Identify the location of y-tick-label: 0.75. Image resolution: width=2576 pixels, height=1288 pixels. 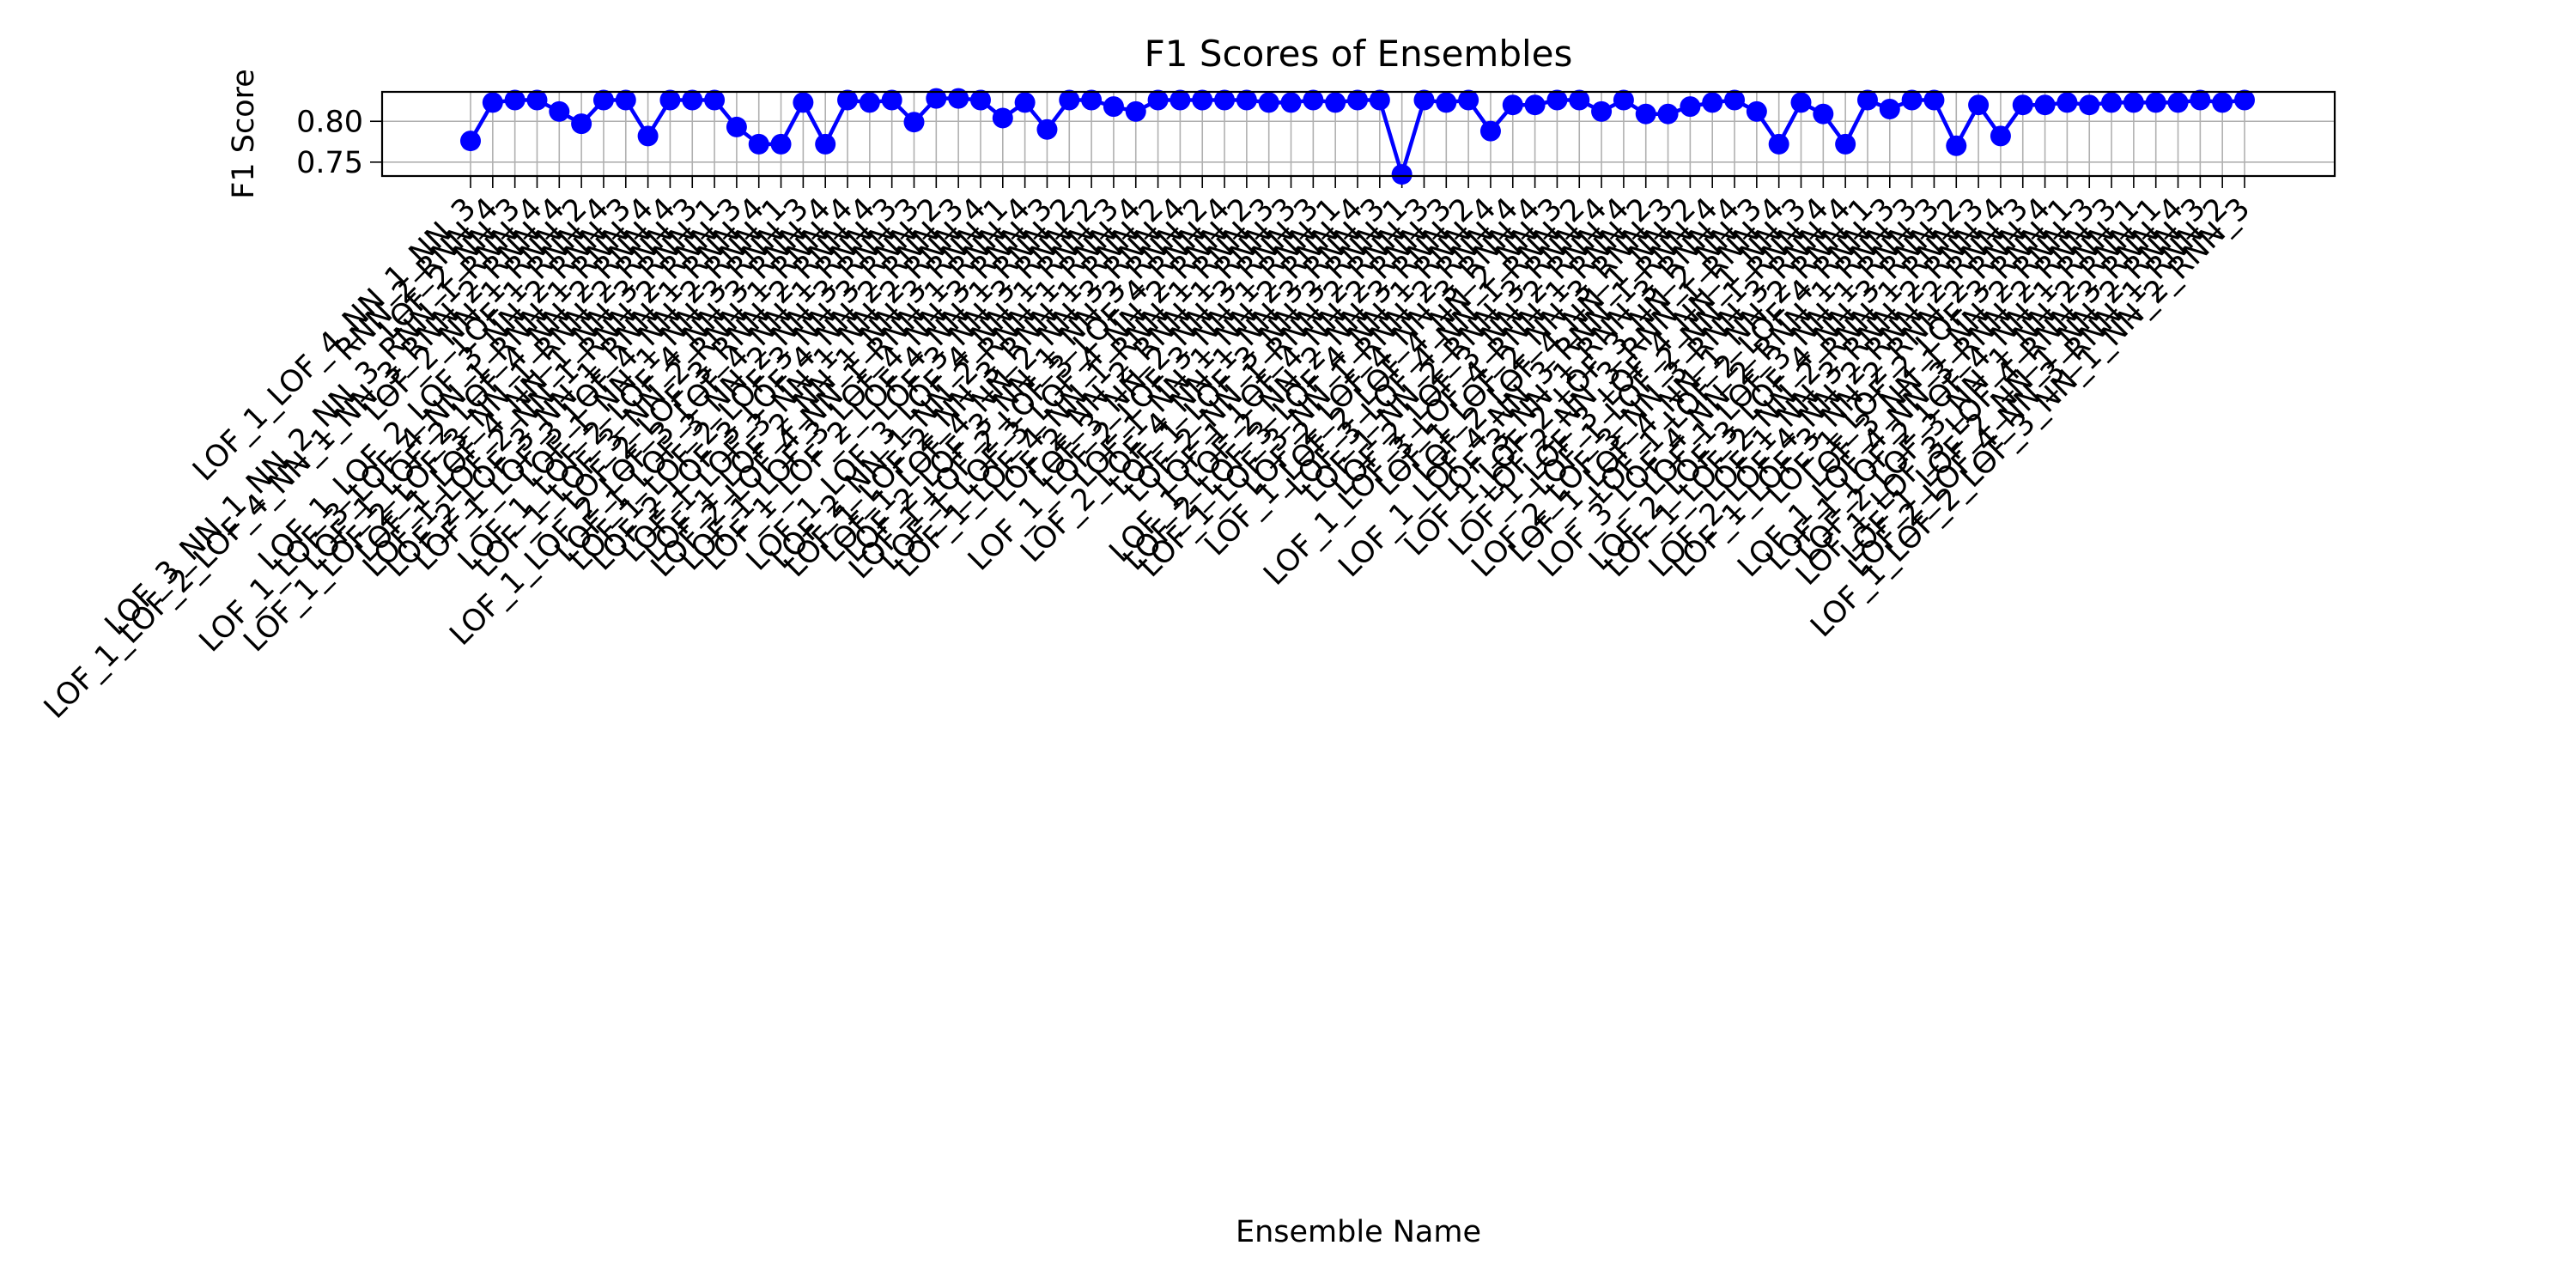
(329, 163).